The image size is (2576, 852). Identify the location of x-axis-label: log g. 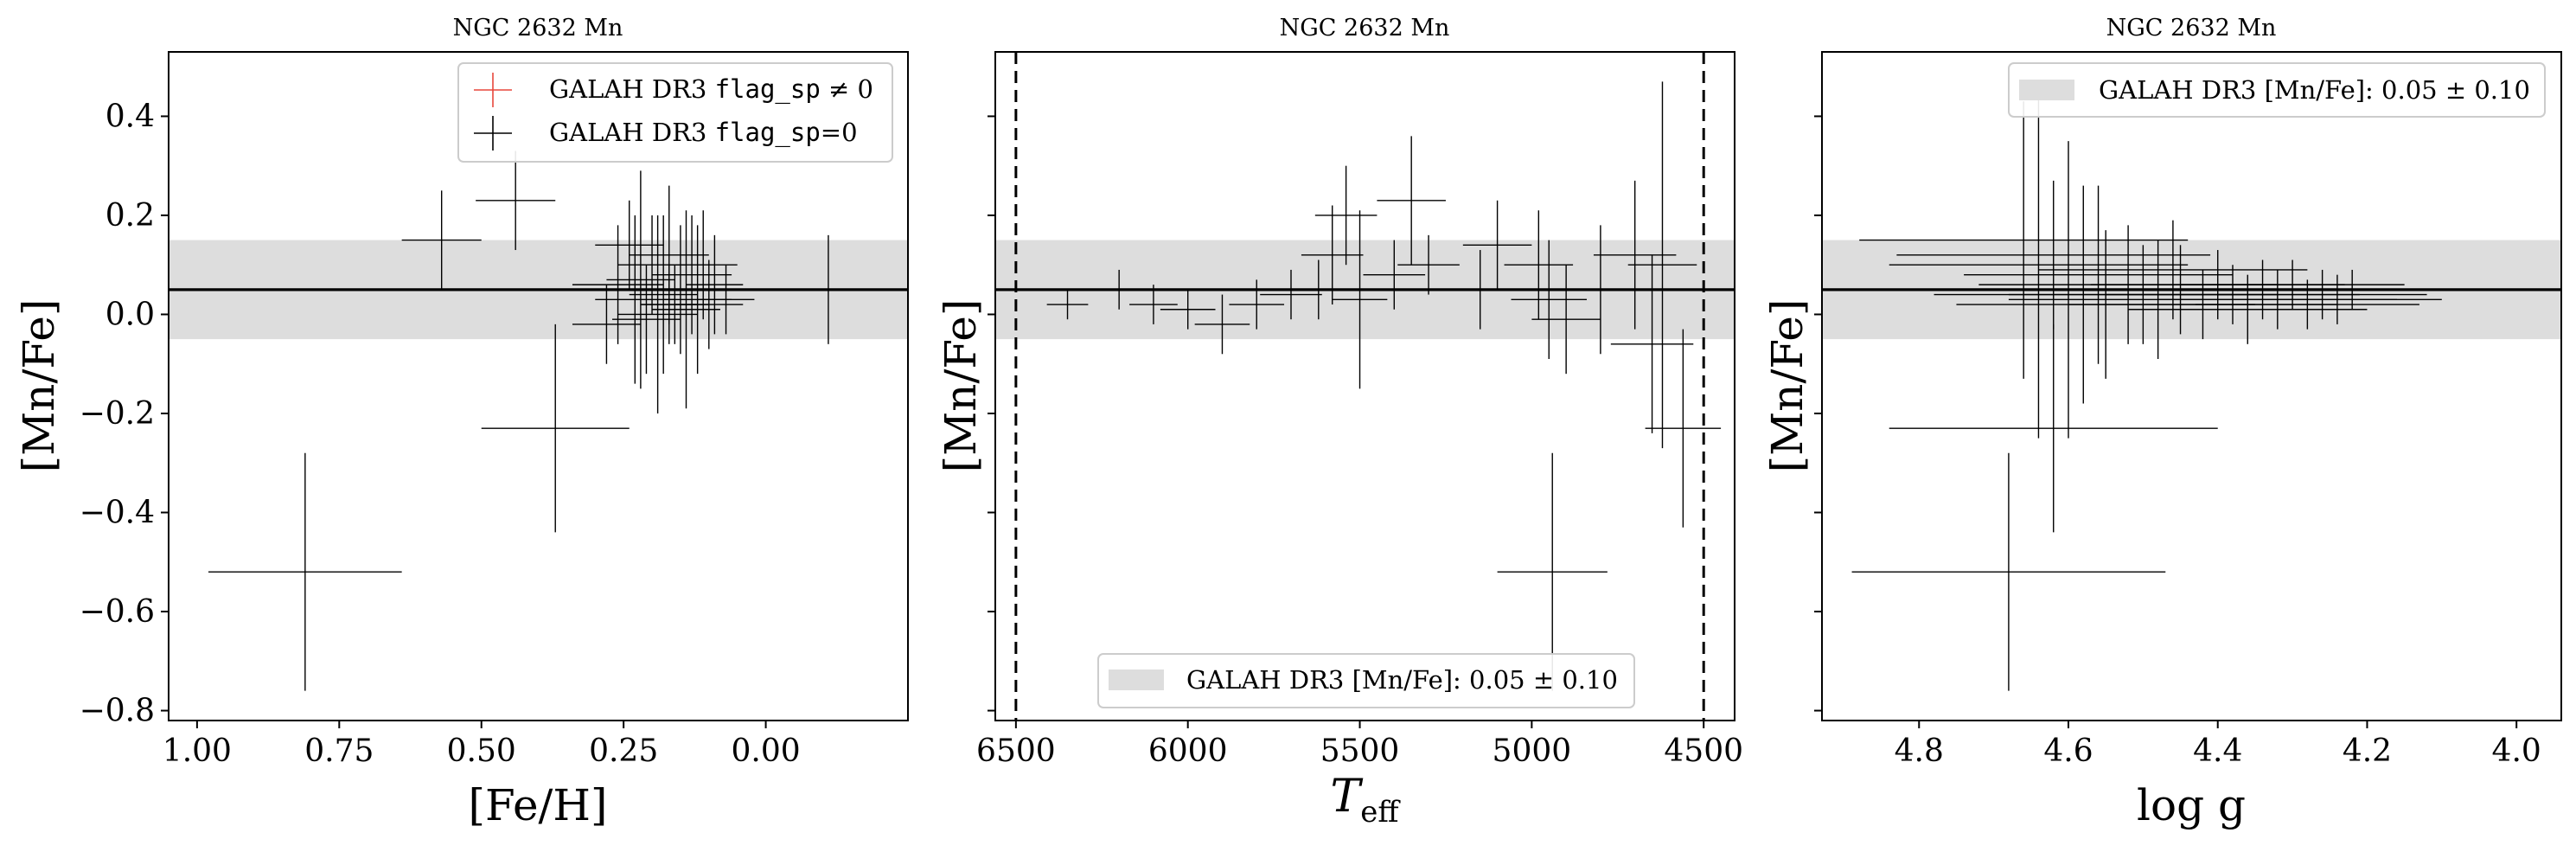
(2191, 805).